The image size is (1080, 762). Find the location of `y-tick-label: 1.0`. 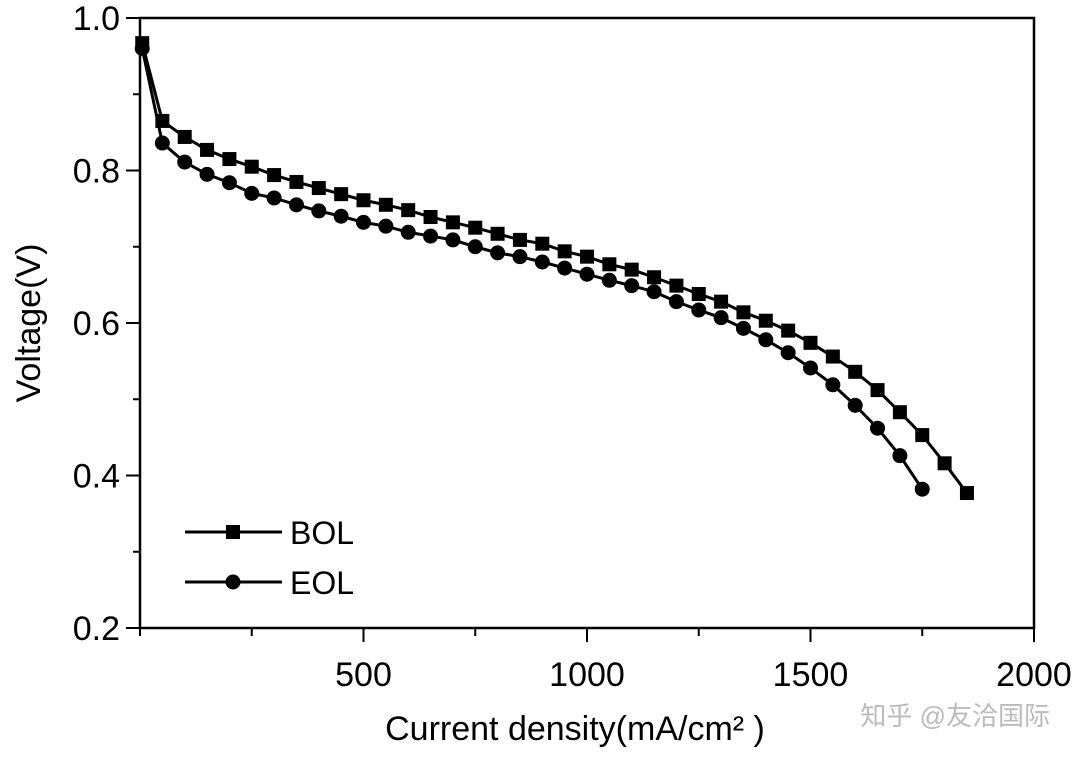

y-tick-label: 1.0 is located at coordinates (96, 19).